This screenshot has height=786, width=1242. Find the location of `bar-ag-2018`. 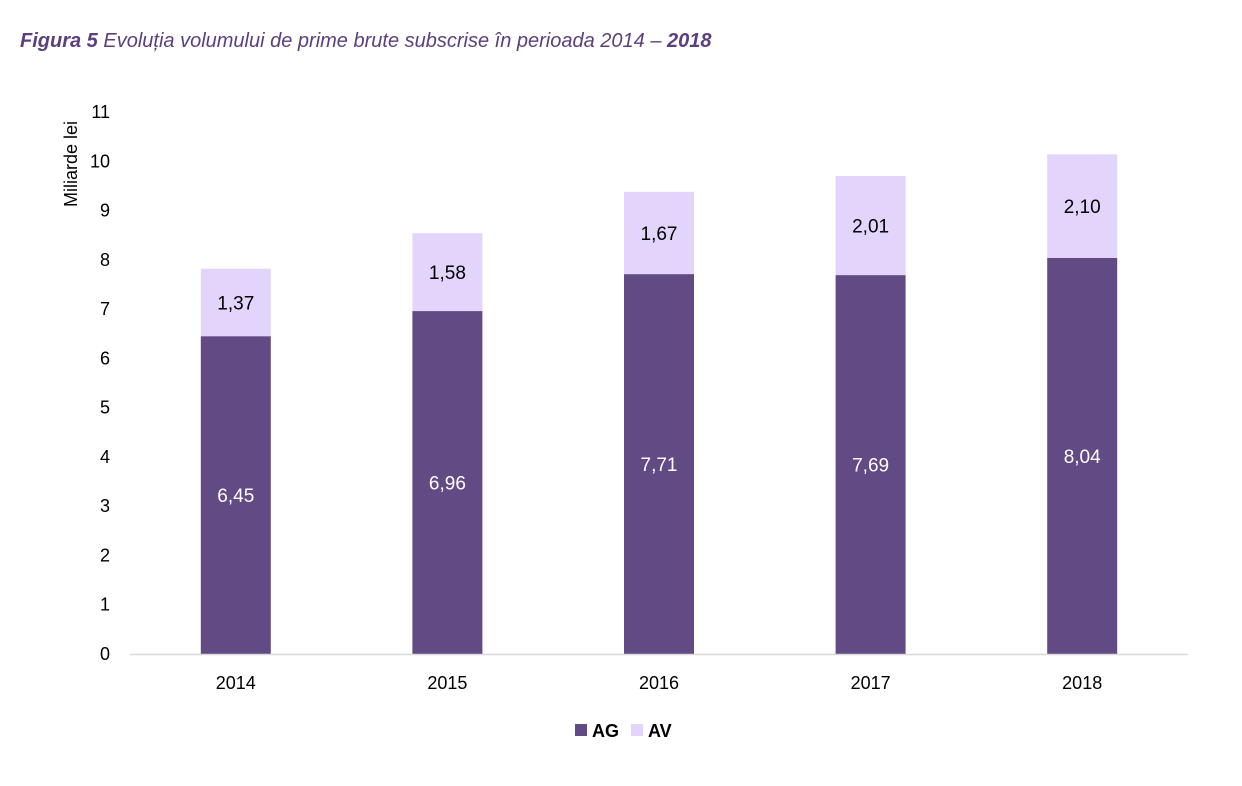

bar-ag-2018 is located at coordinates (1082, 455).